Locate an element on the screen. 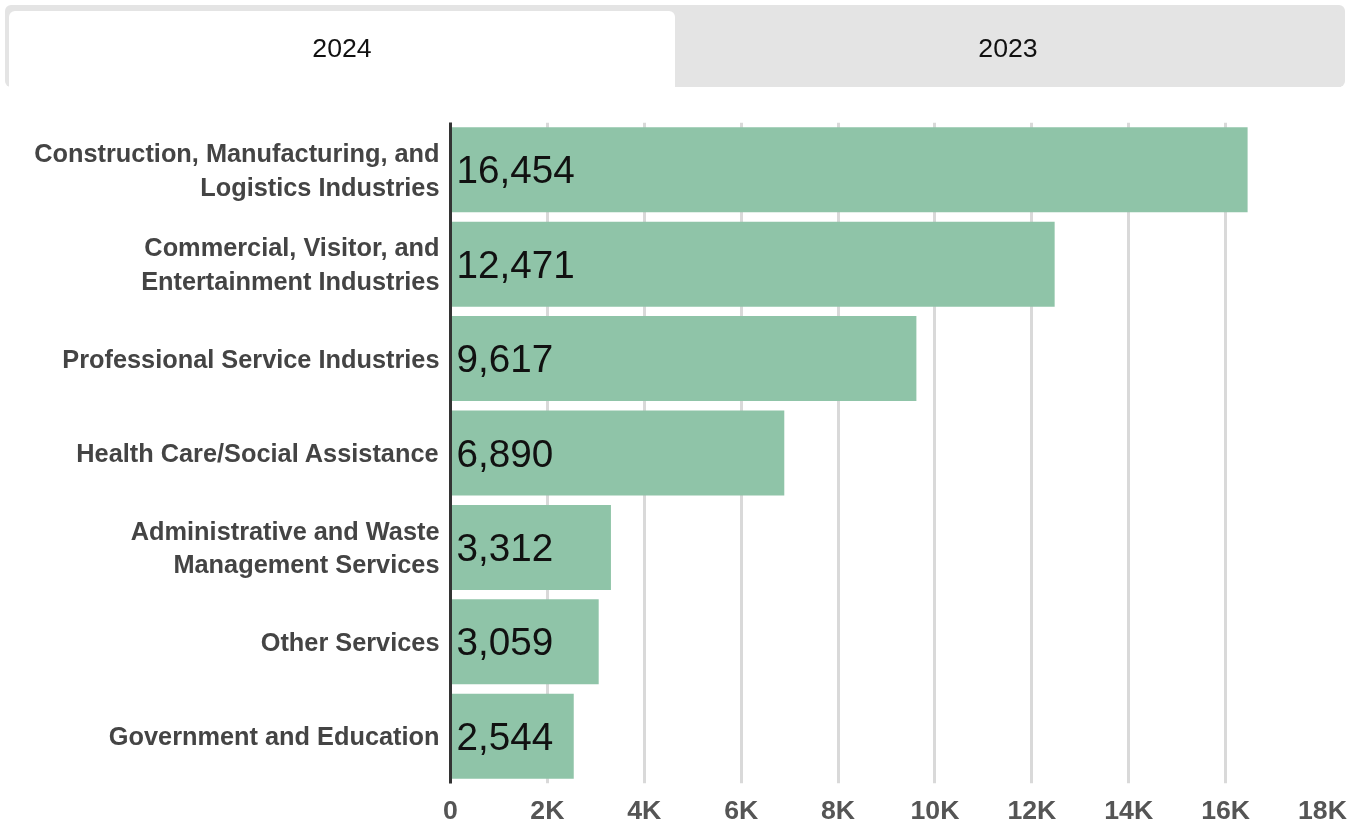 The height and width of the screenshot is (824, 1352). y-tick-label: Professional Service Industries is located at coordinates (251, 358).